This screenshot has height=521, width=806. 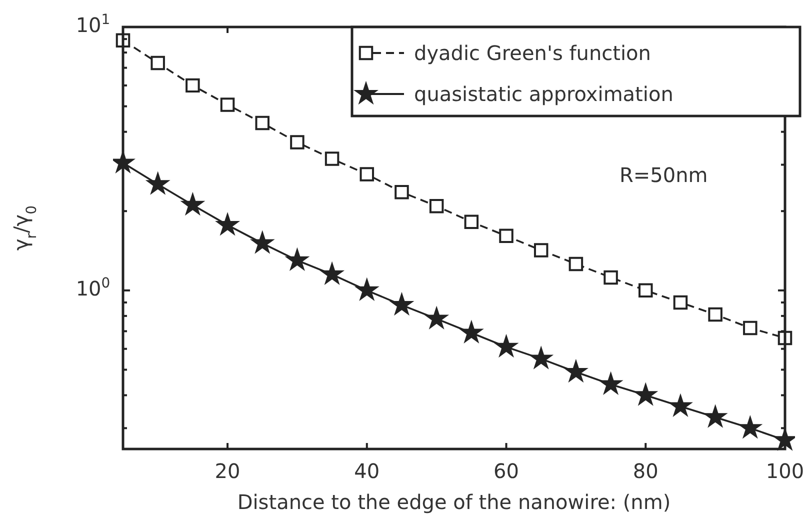 What do you see at coordinates (506, 471) in the screenshot?
I see `x-tick-label: 60` at bounding box center [506, 471].